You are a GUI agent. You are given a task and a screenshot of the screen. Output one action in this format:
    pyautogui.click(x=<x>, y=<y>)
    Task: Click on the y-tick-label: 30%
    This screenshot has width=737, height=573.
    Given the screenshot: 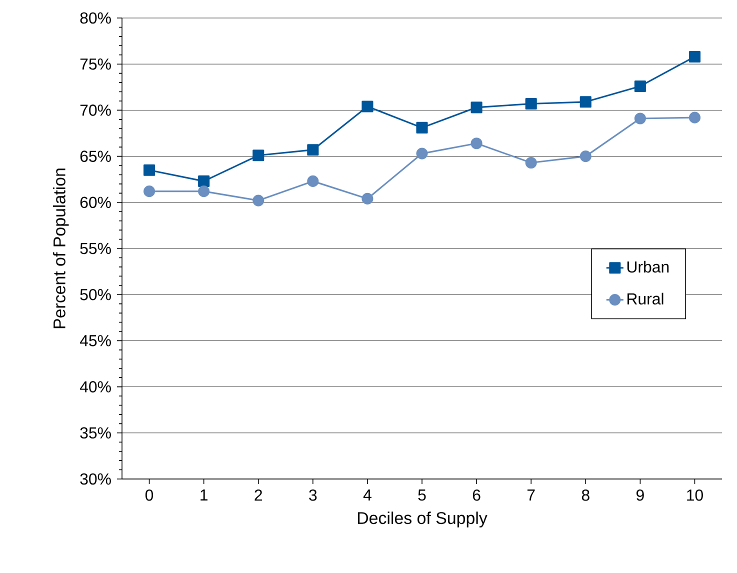 What is the action you would take?
    pyautogui.click(x=95, y=479)
    